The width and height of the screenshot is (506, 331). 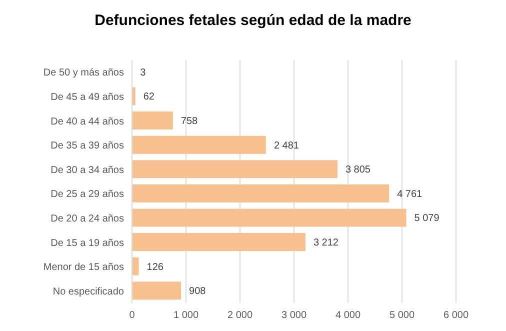 I want to click on x-tick-label: 4 000, so click(x=348, y=316).